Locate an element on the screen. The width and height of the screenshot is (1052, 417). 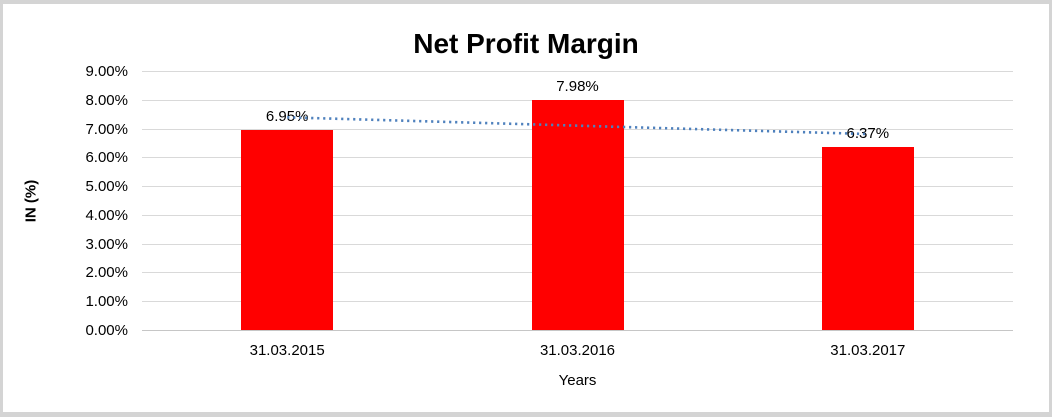
y-tick-label: 3.00% is located at coordinates (106, 244).